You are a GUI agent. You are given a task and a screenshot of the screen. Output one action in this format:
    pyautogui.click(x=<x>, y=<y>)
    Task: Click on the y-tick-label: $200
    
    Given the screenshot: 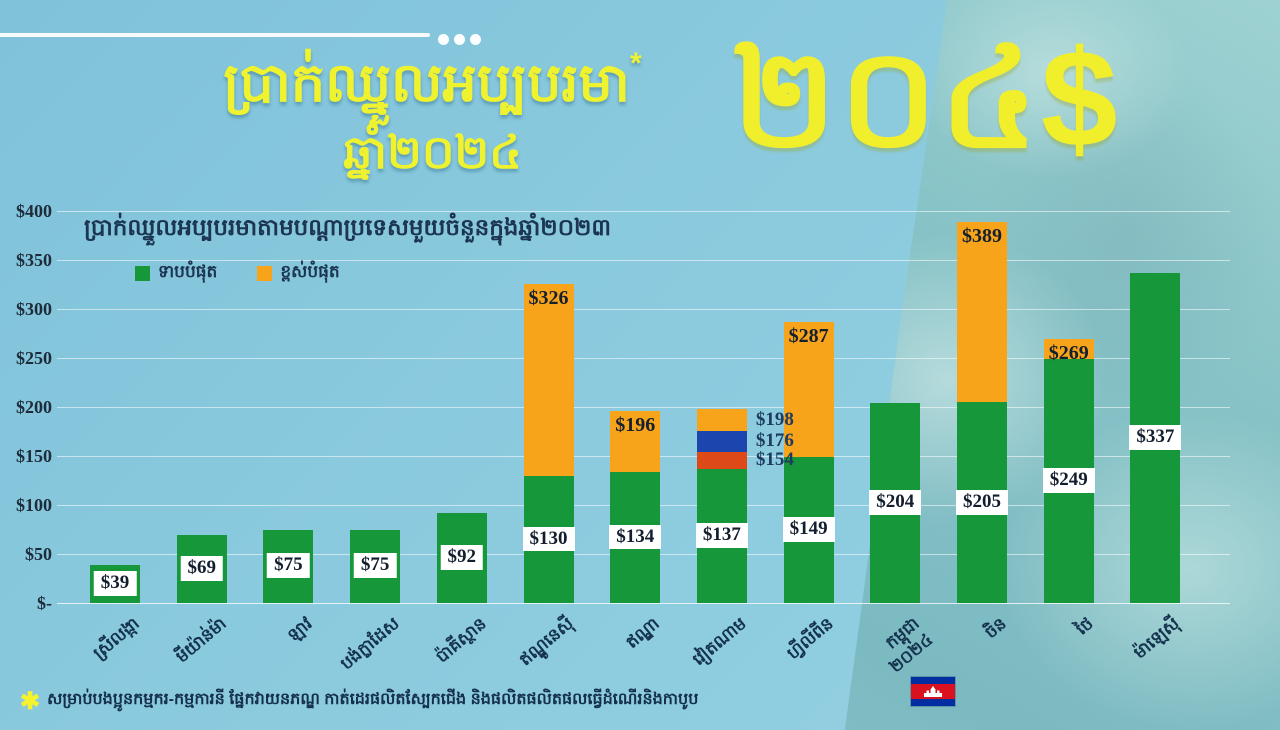 What is the action you would take?
    pyautogui.click(x=34, y=407)
    